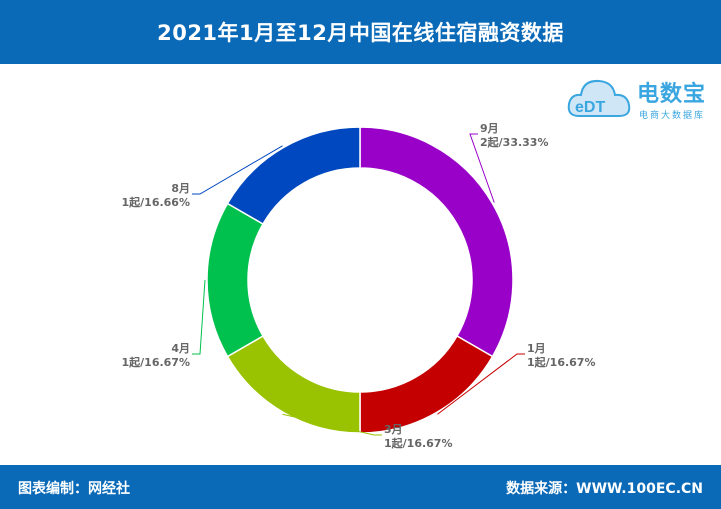 This screenshot has width=721, height=509. I want to click on slice-month-label: 4月, so click(180, 348).